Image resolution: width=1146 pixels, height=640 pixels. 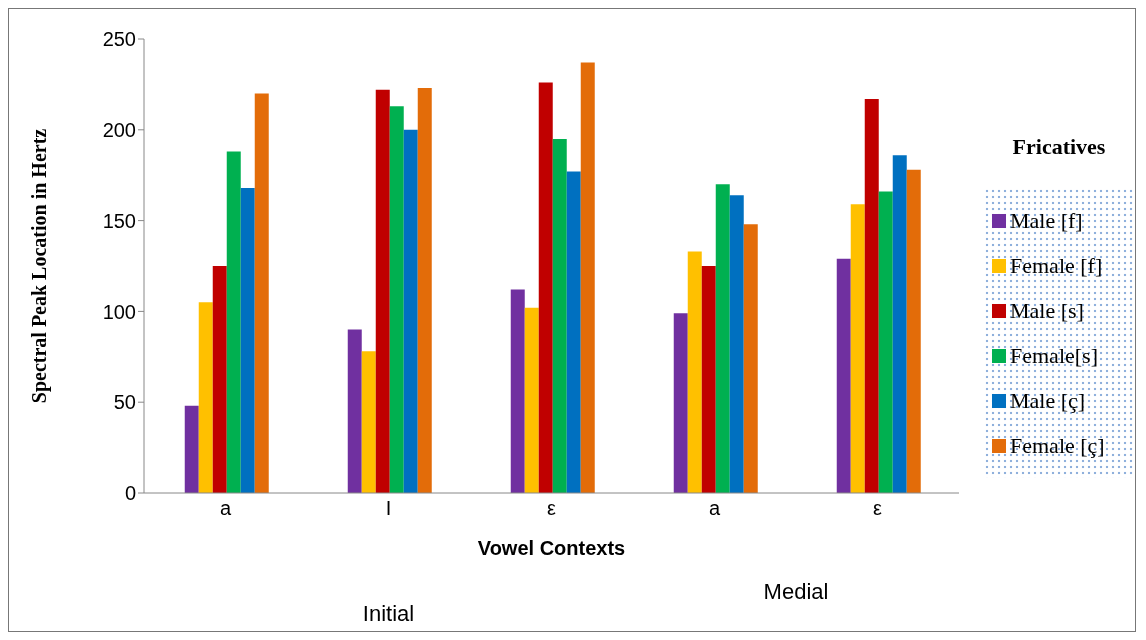 I want to click on legend-label: Female [ç], so click(x=1057, y=445).